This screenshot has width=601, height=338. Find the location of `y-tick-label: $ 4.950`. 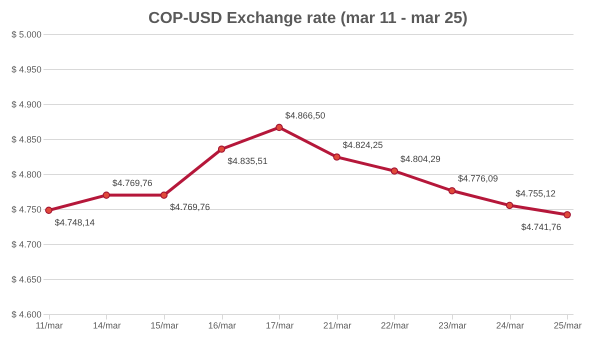

y-tick-label: $ 4.950 is located at coordinates (26, 69).